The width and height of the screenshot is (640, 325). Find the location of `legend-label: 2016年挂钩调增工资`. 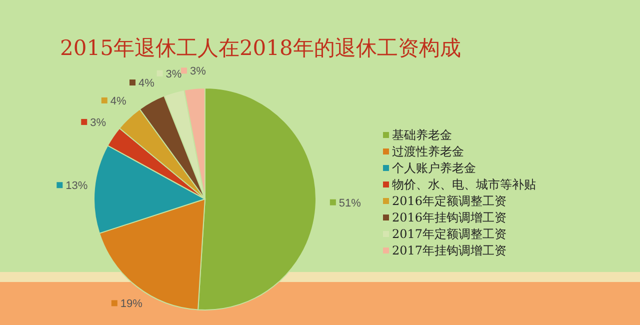

legend-label: 2016年挂钩调增工资 is located at coordinates (449, 217).